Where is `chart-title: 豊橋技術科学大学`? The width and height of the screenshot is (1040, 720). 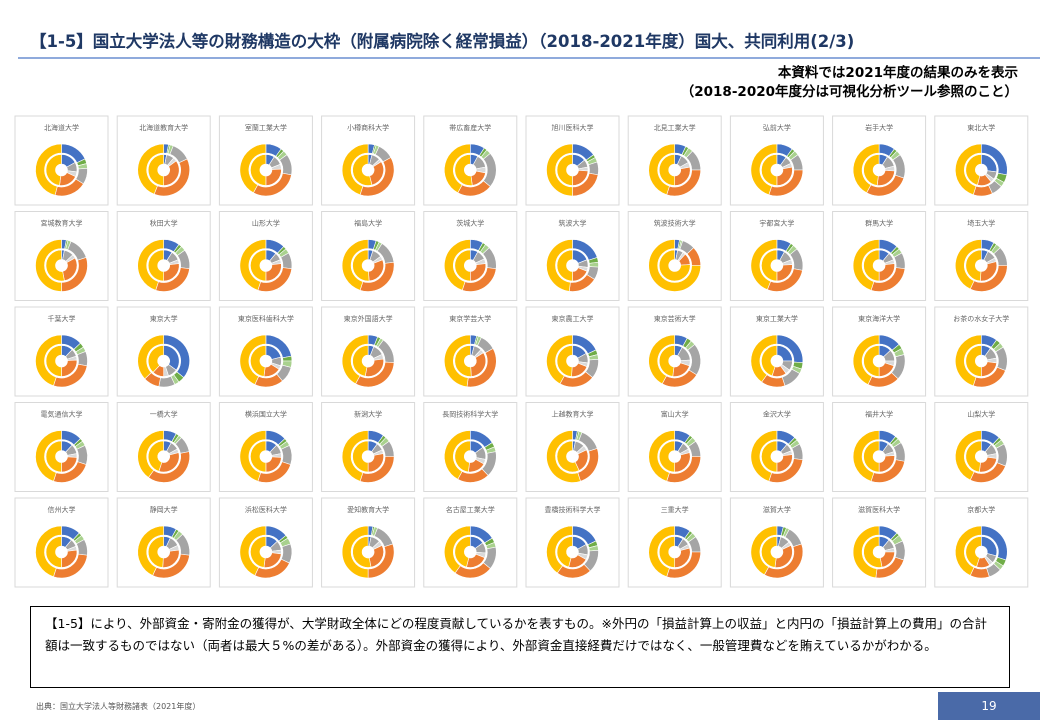
chart-title: 豊橋技術科学大学 is located at coordinates (573, 509).